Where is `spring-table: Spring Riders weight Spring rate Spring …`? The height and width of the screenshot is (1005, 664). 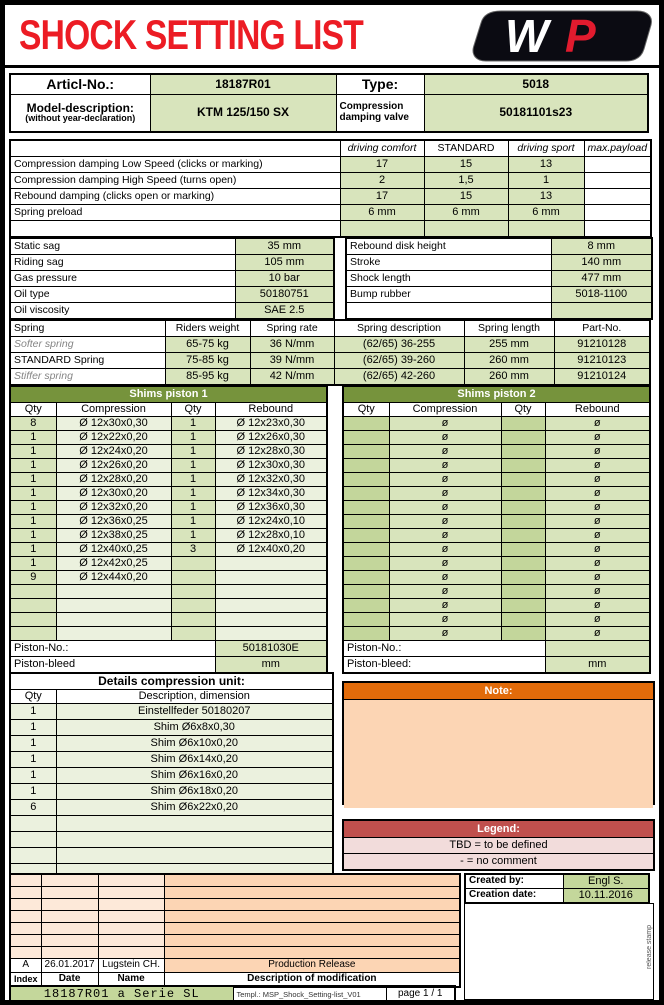 spring-table: Spring Riders weight Spring rate Spring … is located at coordinates (330, 352).